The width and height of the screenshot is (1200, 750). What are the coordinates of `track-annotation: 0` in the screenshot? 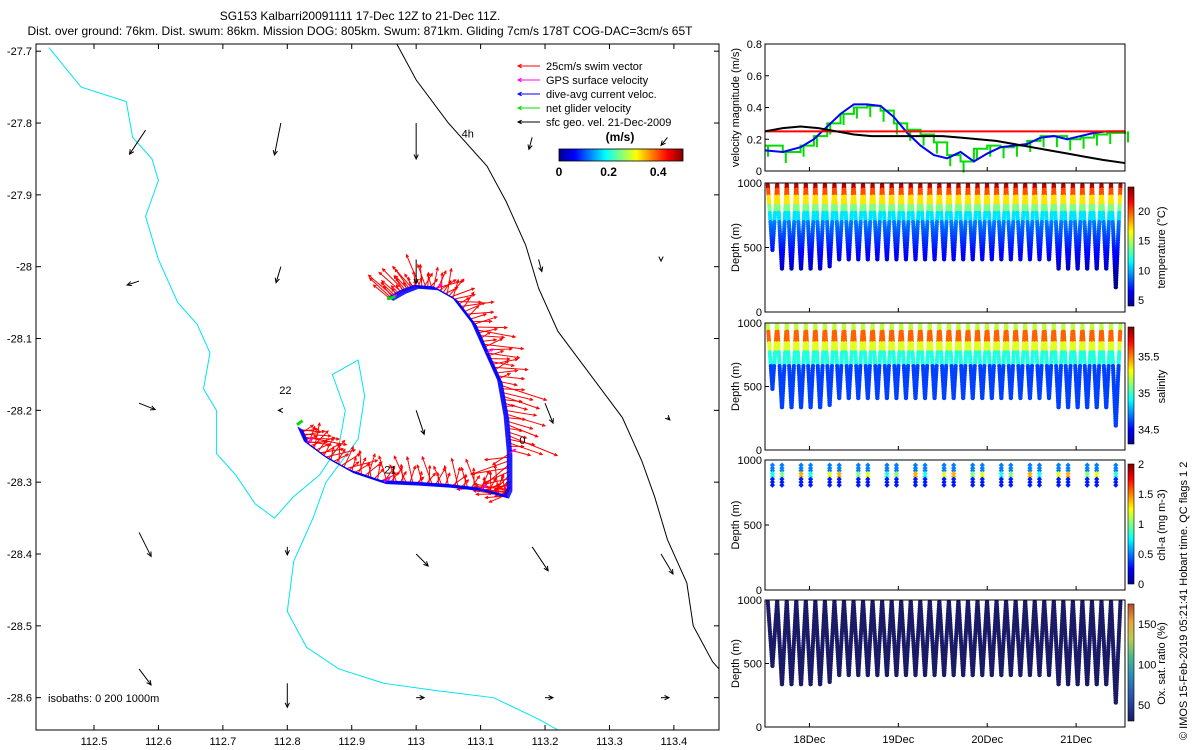 It's located at (522, 441).